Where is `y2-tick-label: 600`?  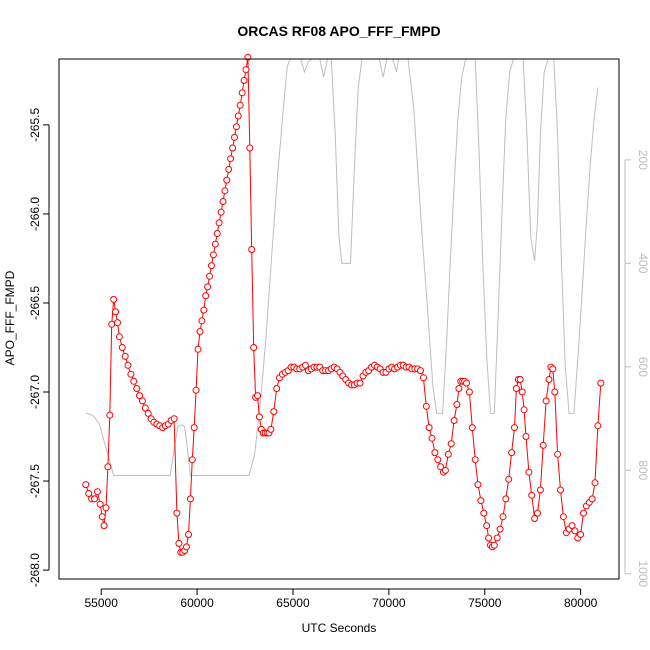
y2-tick-label: 600 is located at coordinates (643, 367).